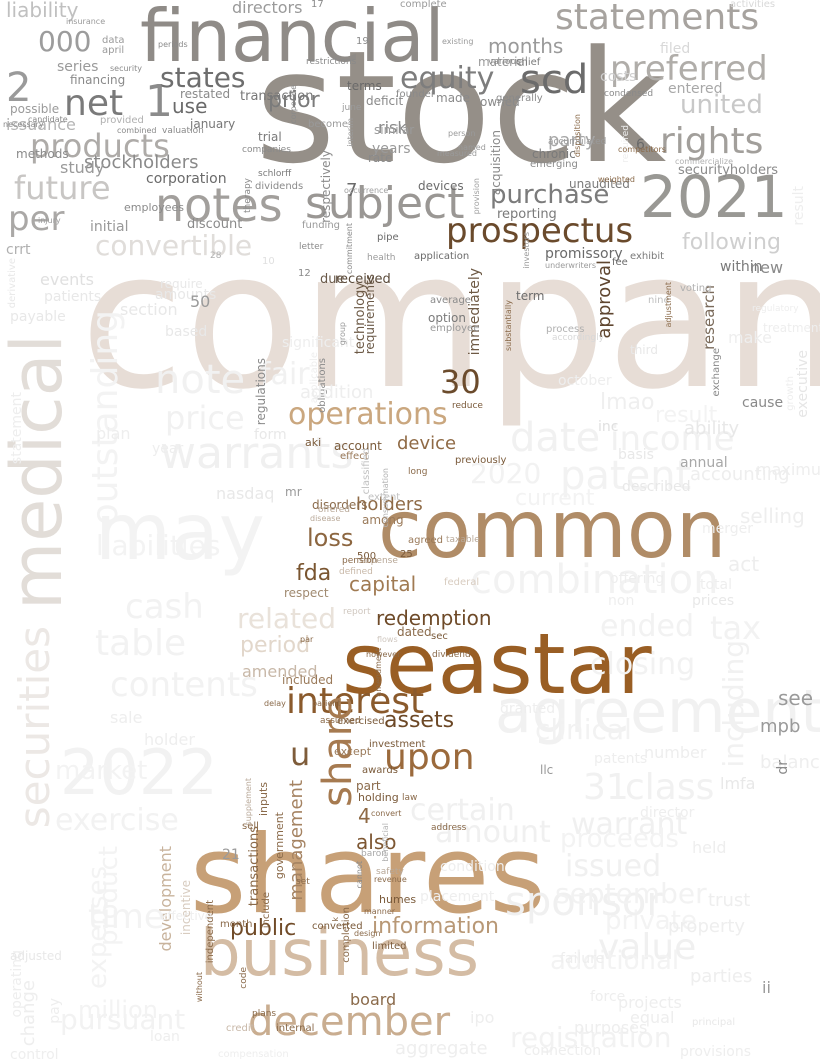 The width and height of the screenshot is (820, 1064). What do you see at coordinates (554, 164) in the screenshot?
I see `word-emerging: emerging` at bounding box center [554, 164].